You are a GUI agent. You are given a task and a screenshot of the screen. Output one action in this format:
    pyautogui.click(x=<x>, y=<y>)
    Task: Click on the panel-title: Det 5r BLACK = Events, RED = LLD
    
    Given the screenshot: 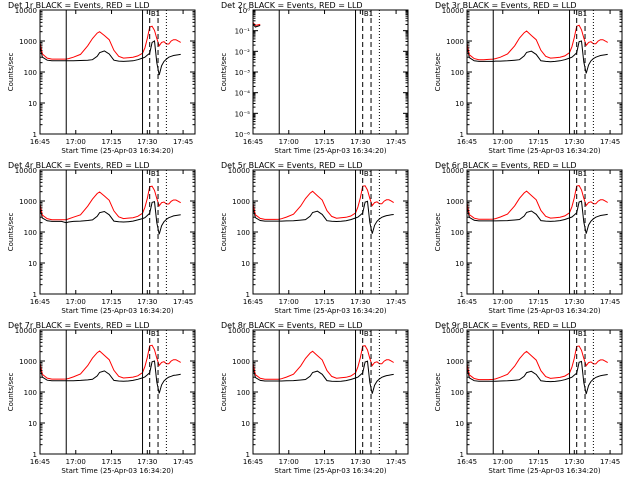 What is the action you would take?
    pyautogui.click(x=292, y=165)
    